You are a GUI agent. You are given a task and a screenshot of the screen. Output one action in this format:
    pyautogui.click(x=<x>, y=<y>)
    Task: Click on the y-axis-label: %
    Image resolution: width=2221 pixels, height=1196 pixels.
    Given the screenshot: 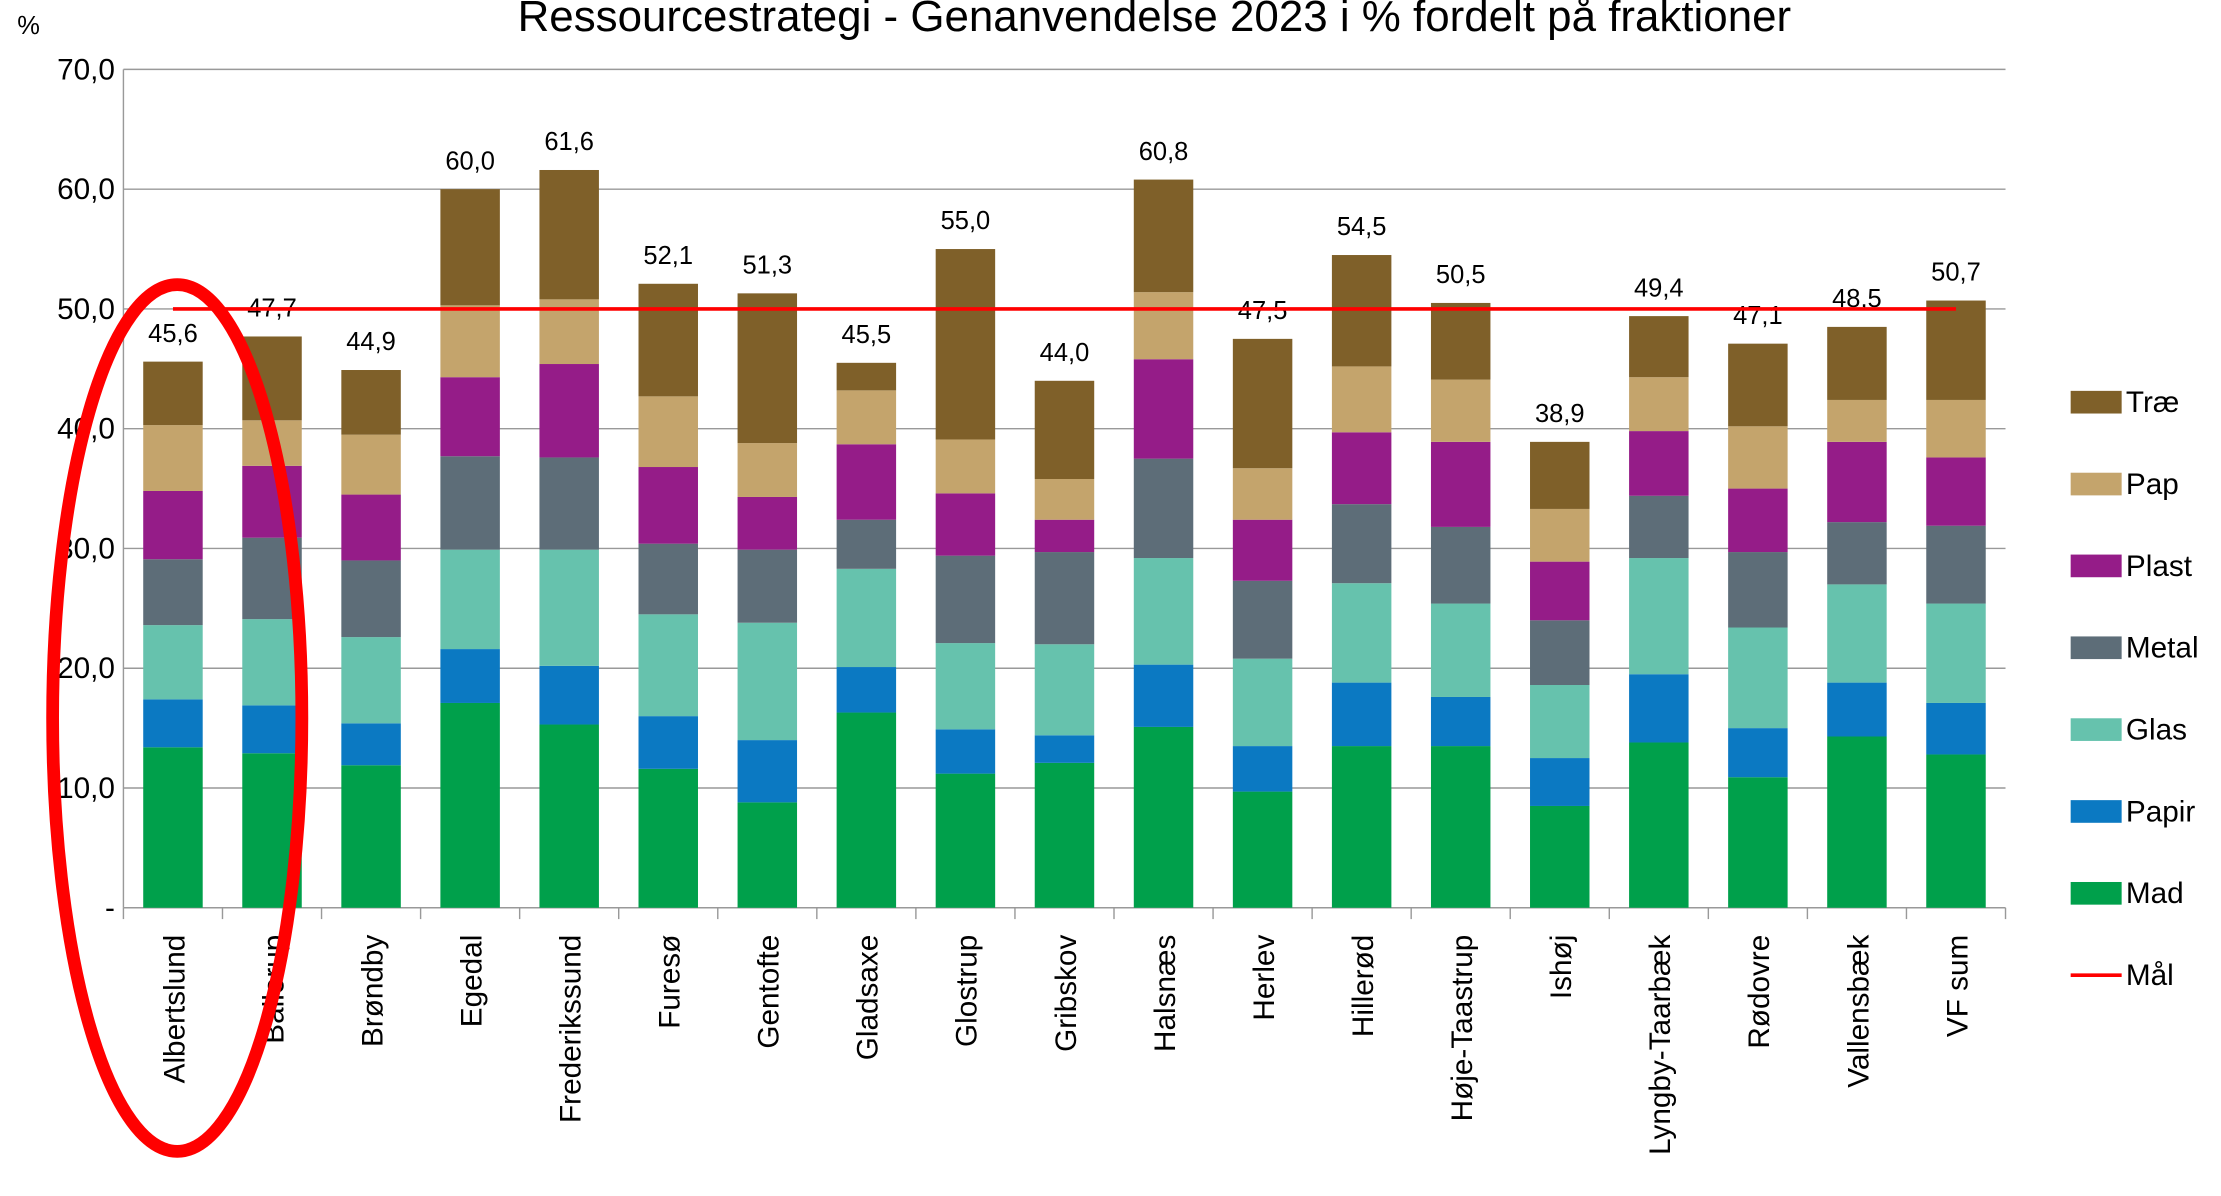 What is the action you would take?
    pyautogui.click(x=28, y=26)
    